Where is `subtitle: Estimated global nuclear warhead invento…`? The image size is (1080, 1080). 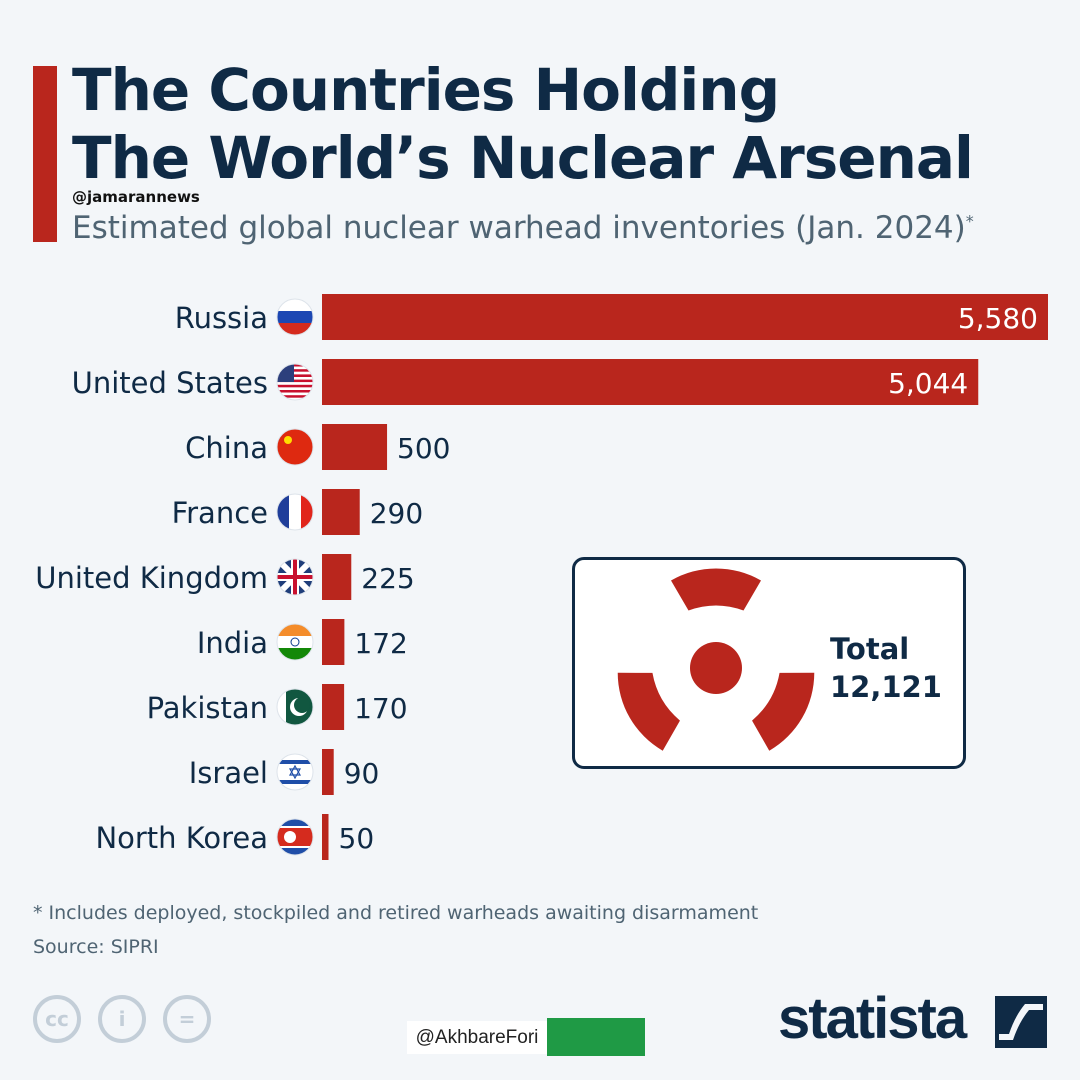
subtitle: Estimated global nuclear warhead invento… is located at coordinates (523, 228).